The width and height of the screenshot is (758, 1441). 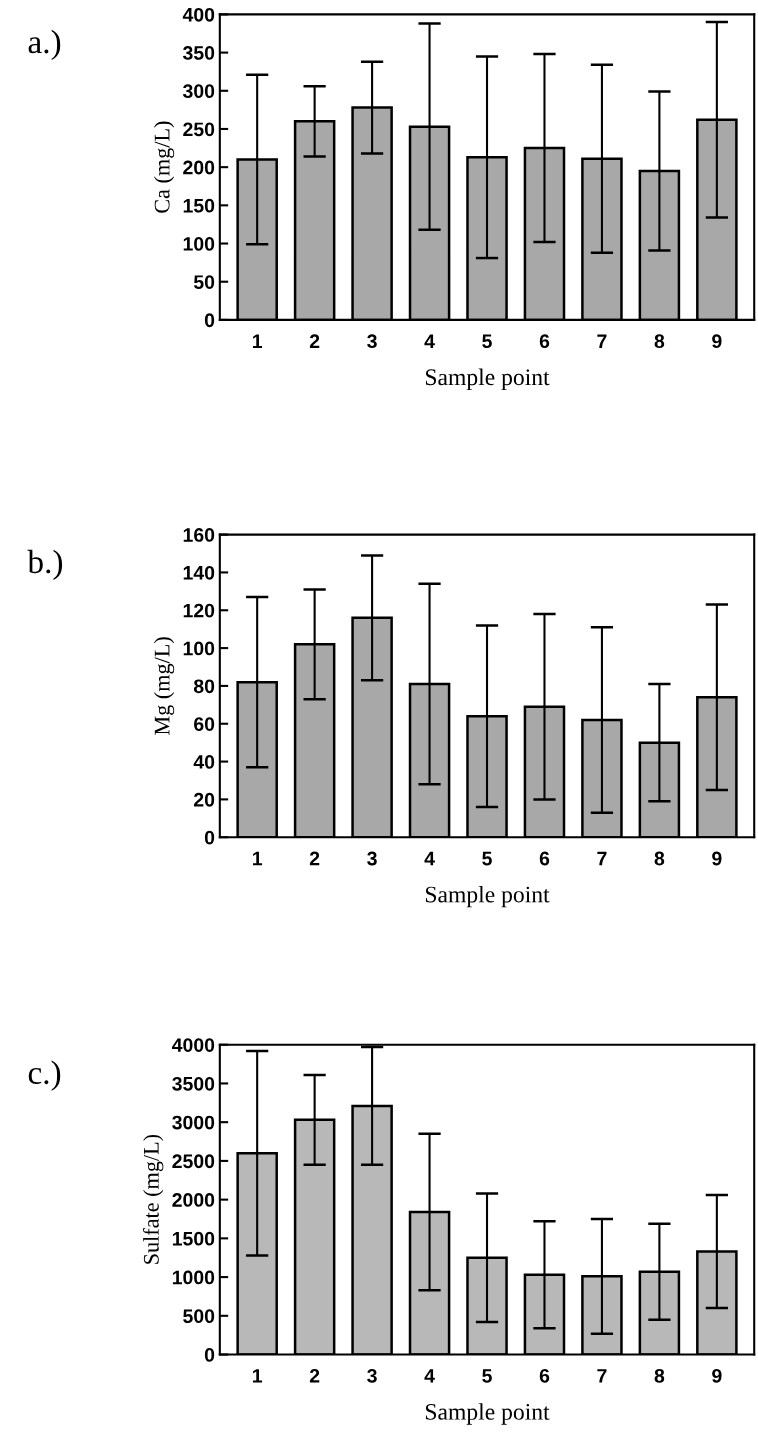 I want to click on y-tick-label: 140, so click(x=199, y=572).